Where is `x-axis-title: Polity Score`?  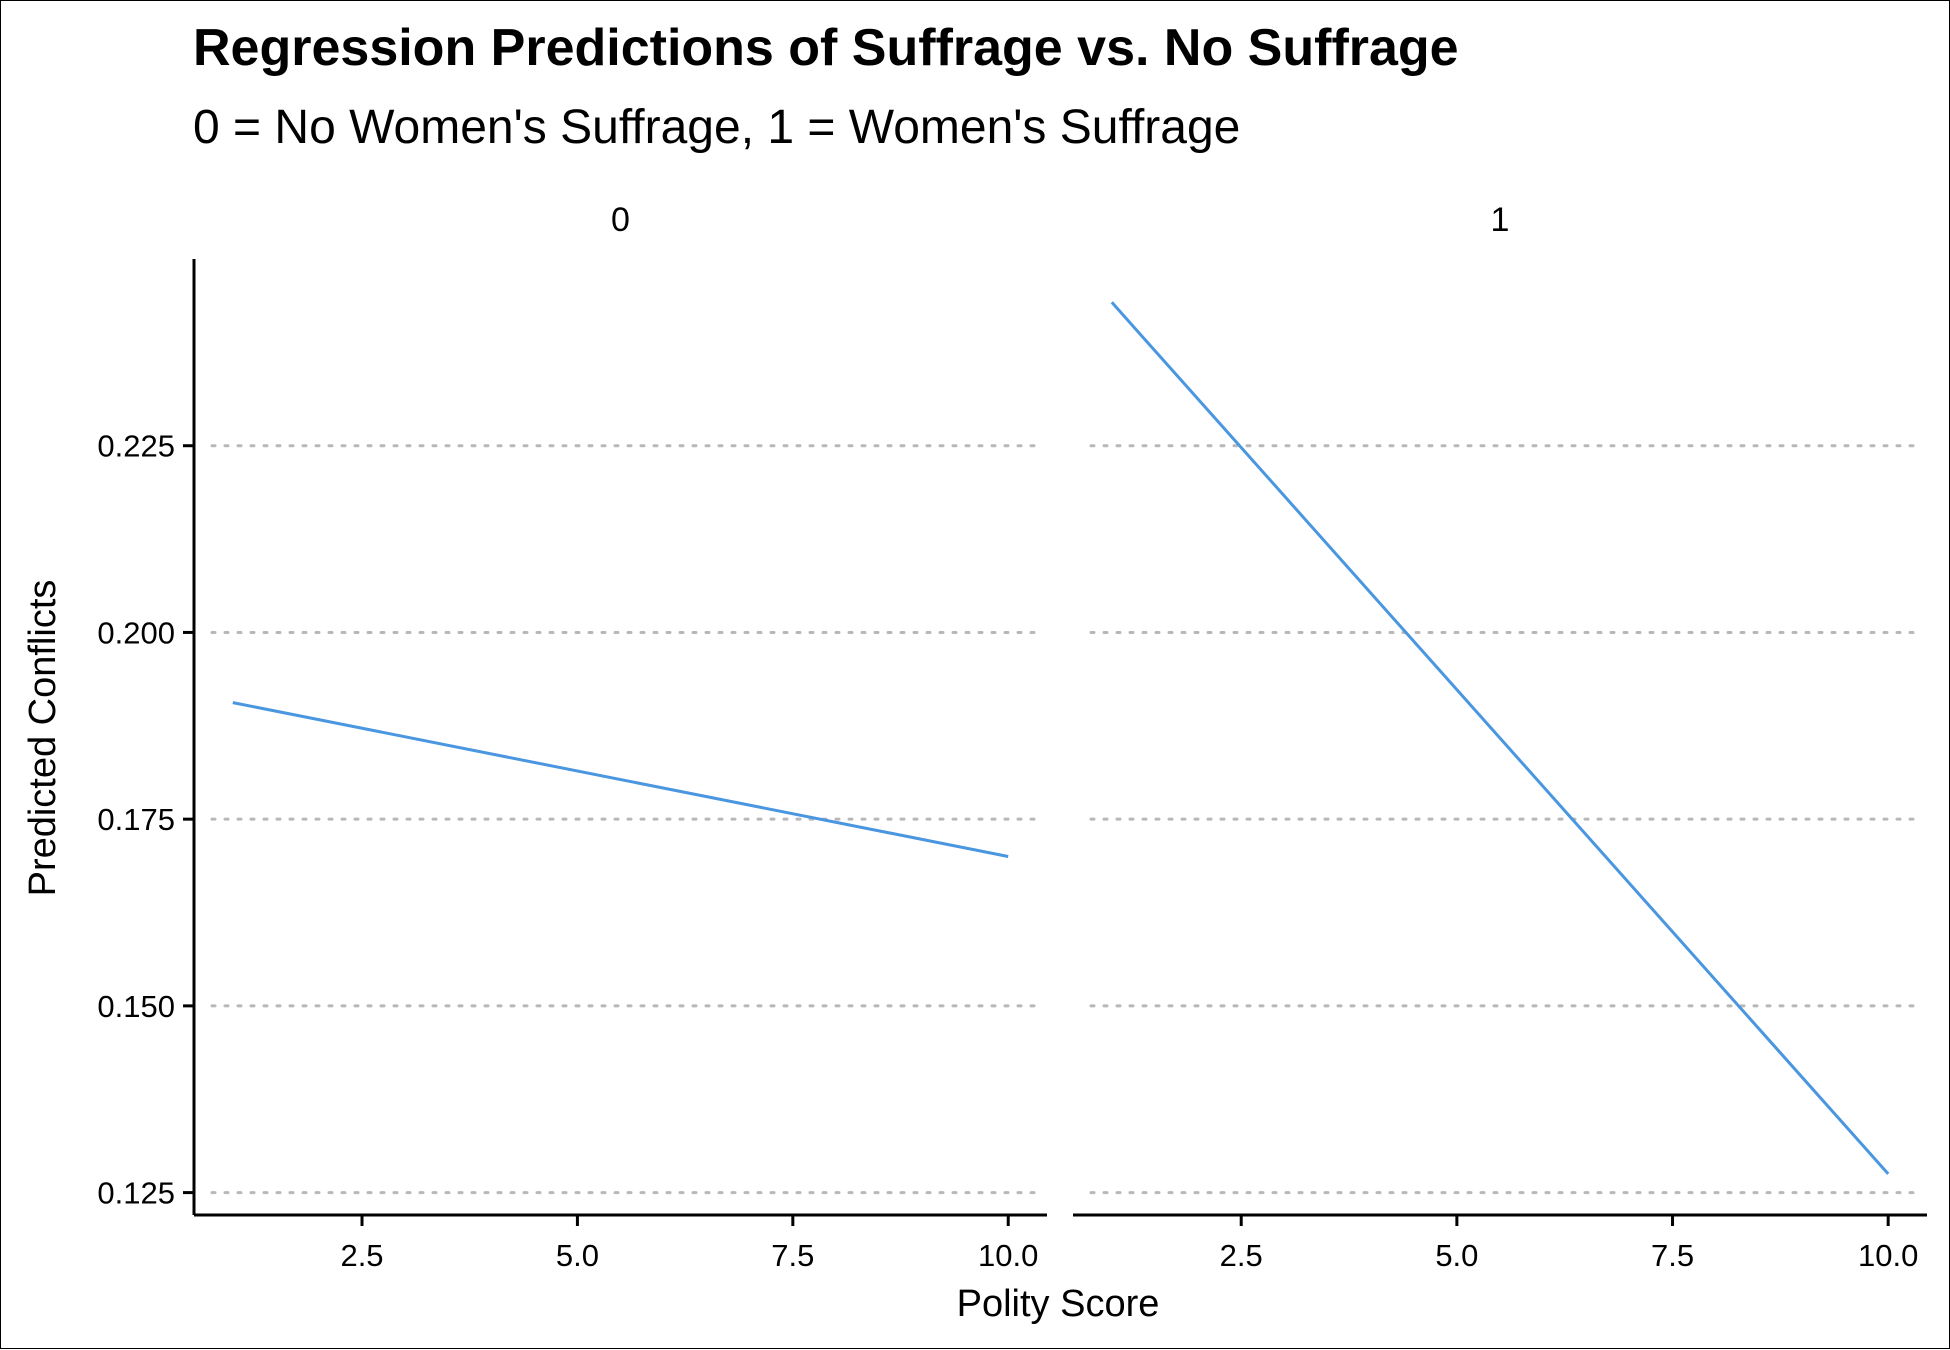 x-axis-title: Polity Score is located at coordinates (1058, 1304).